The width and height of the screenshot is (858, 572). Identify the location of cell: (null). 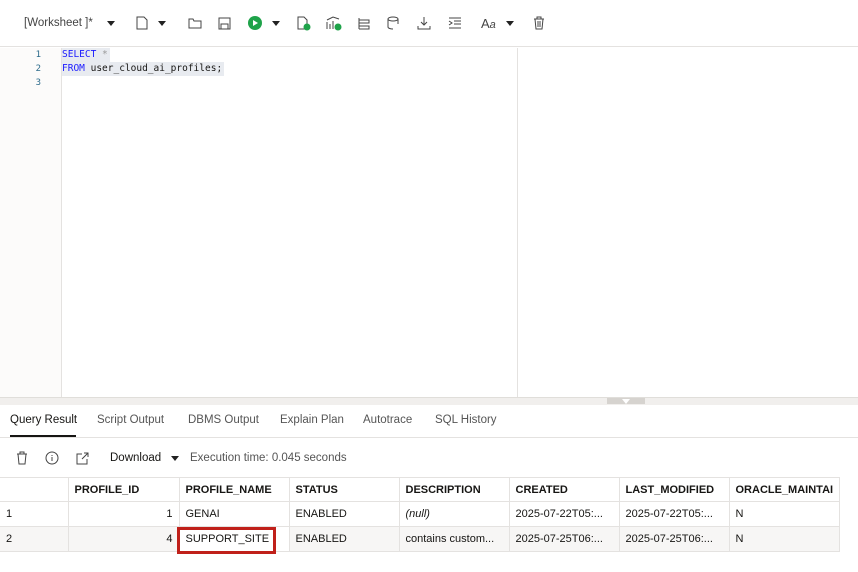
(454, 514).